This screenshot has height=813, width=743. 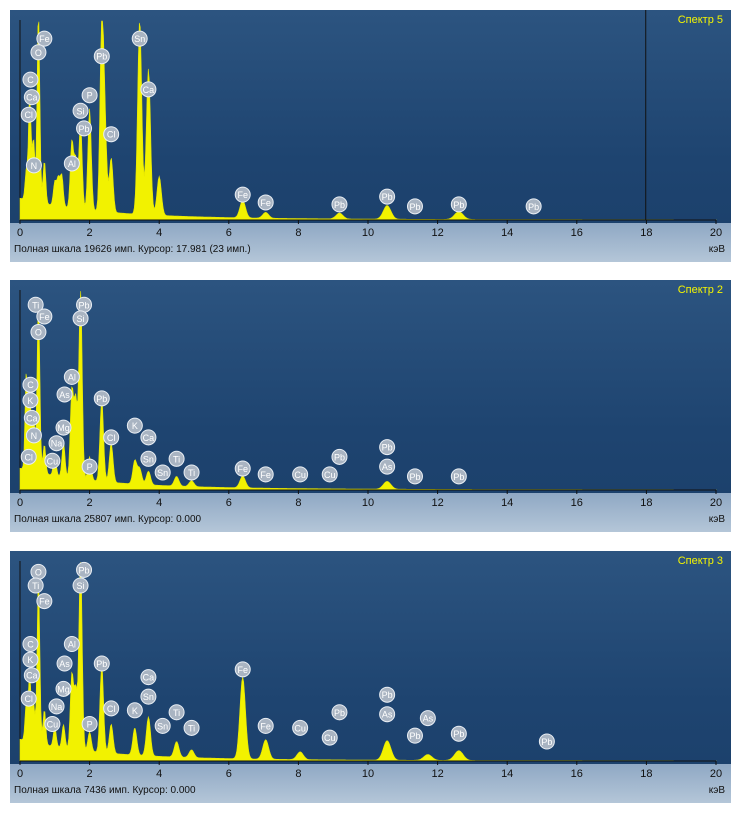 I want to click on x-tick-label: 16, so click(x=577, y=233).